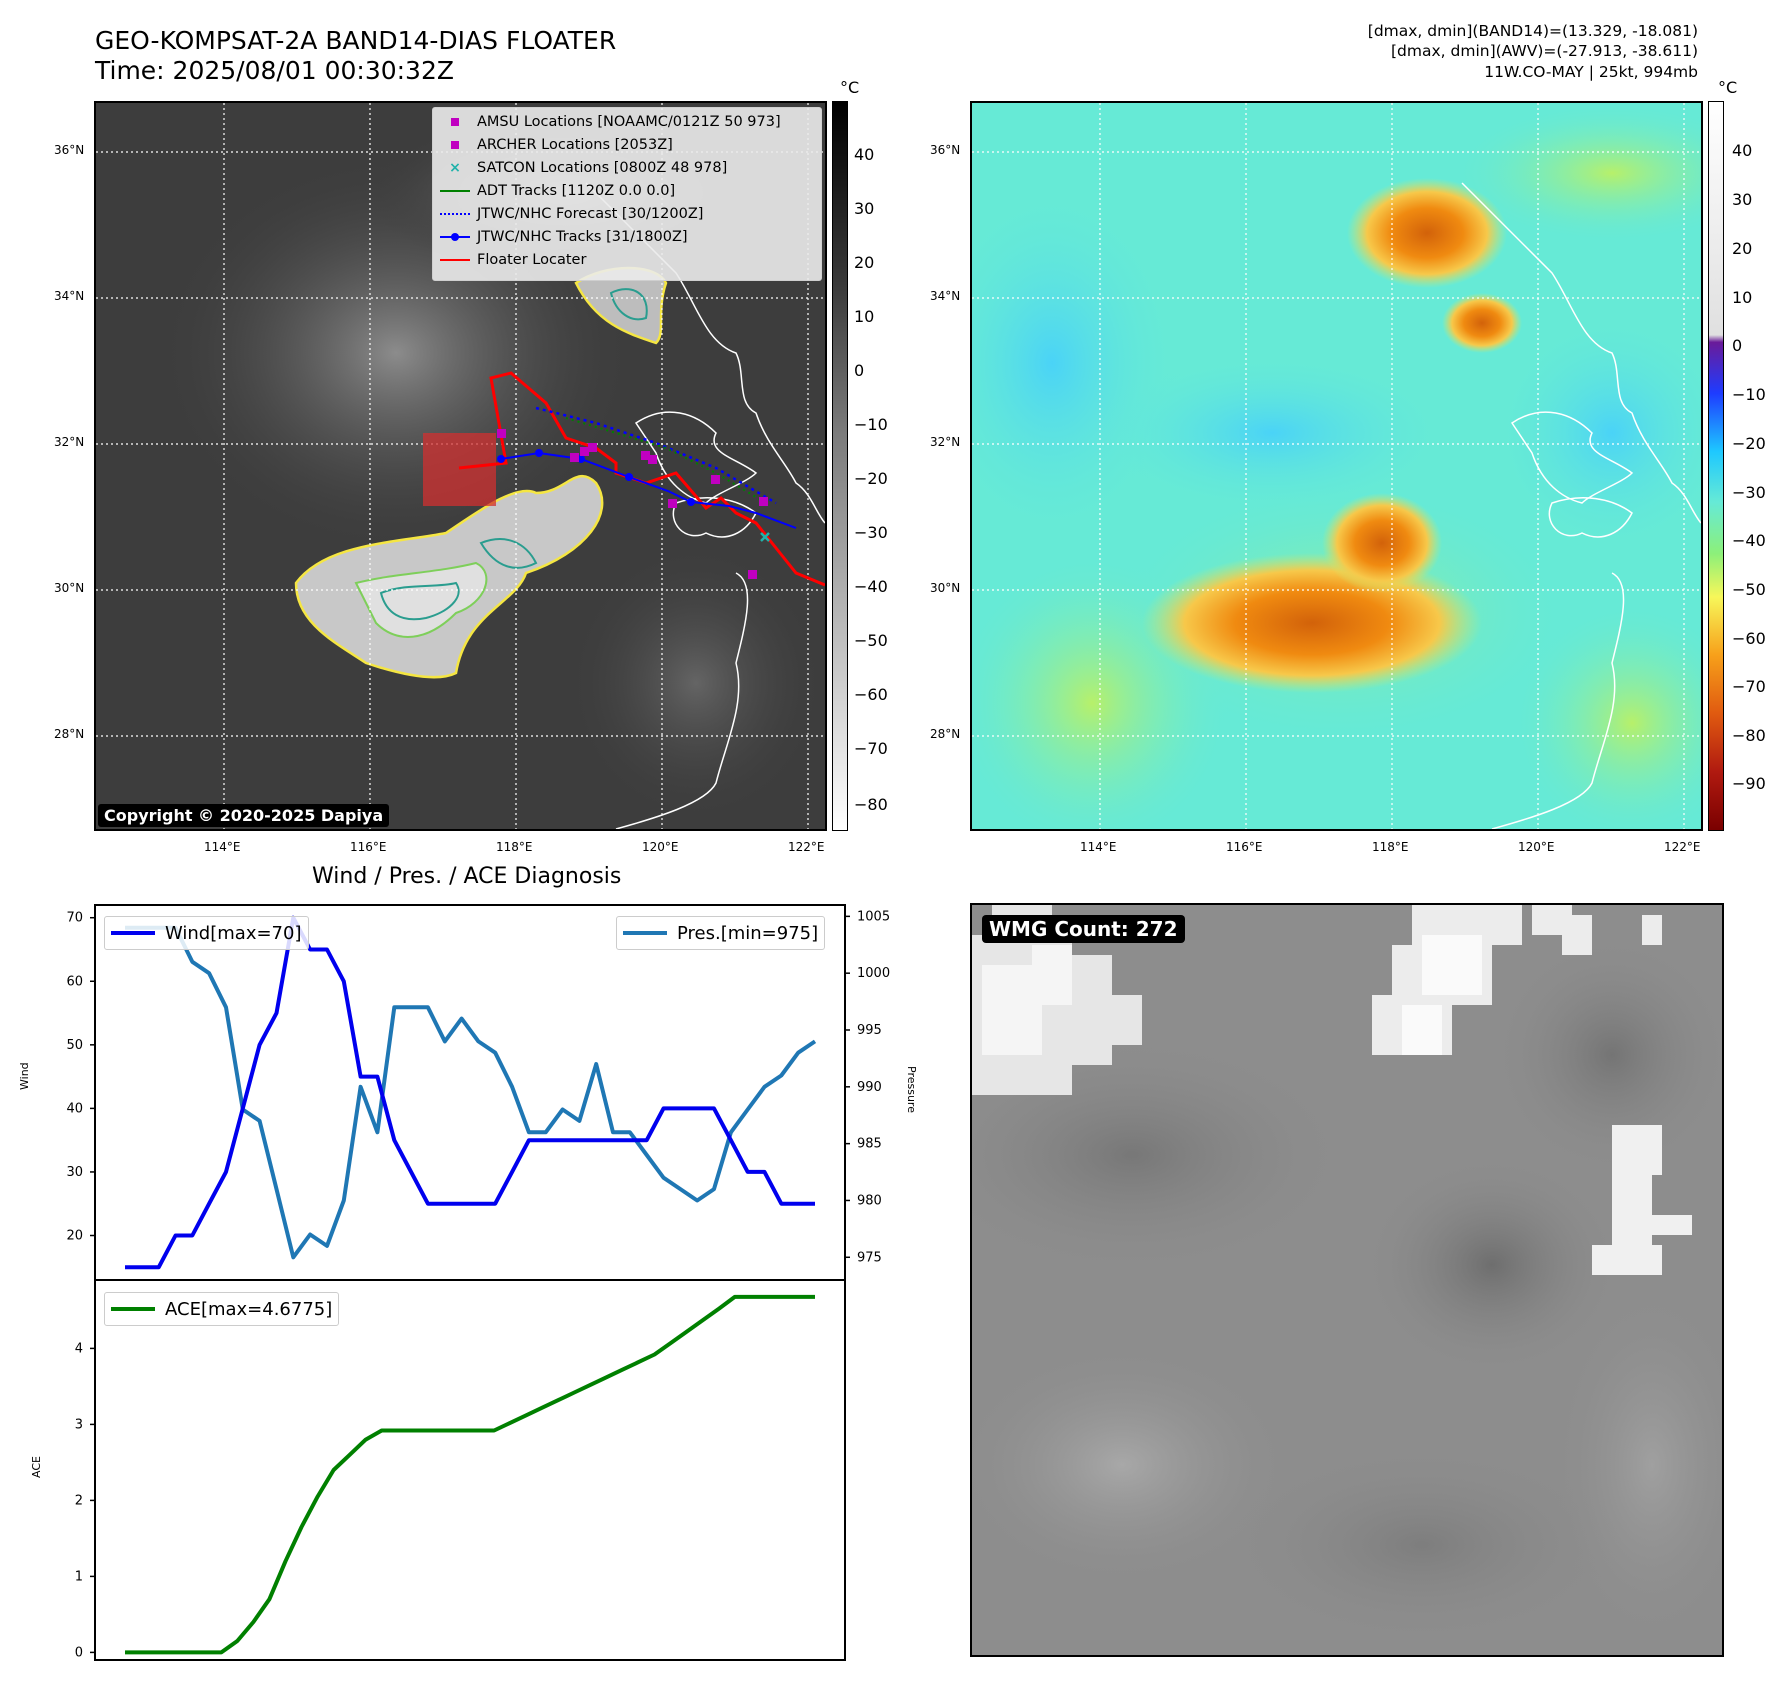 The image size is (1788, 1690). What do you see at coordinates (1749, 686) in the screenshot?
I see `colorbar-right-tick: −70` at bounding box center [1749, 686].